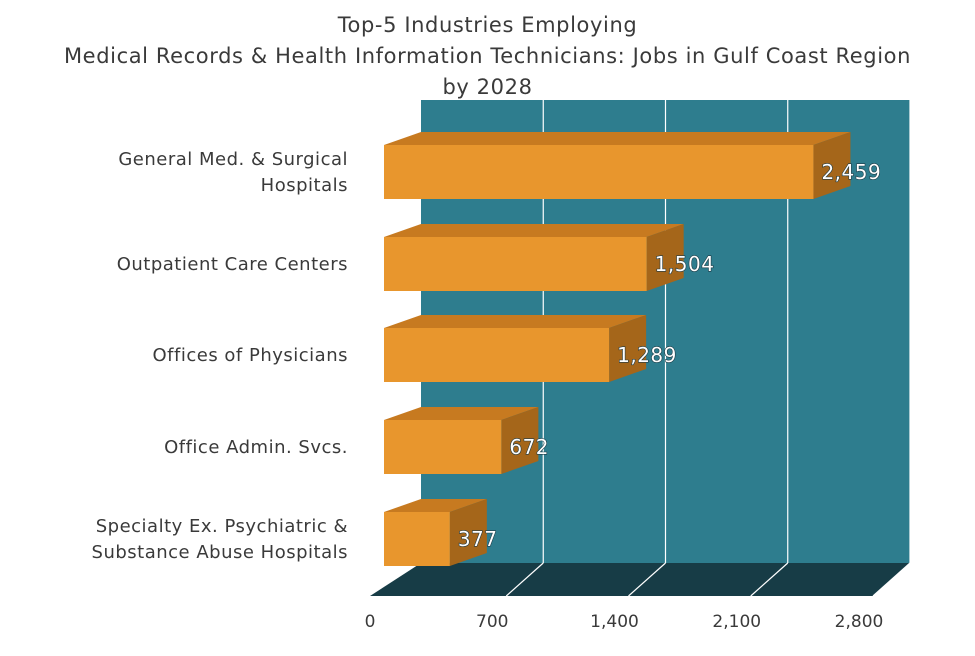 Image resolution: width=975 pixels, height=656 pixels. Describe the element at coordinates (647, 355) in the screenshot. I see `data-label-2: 1,289` at that location.